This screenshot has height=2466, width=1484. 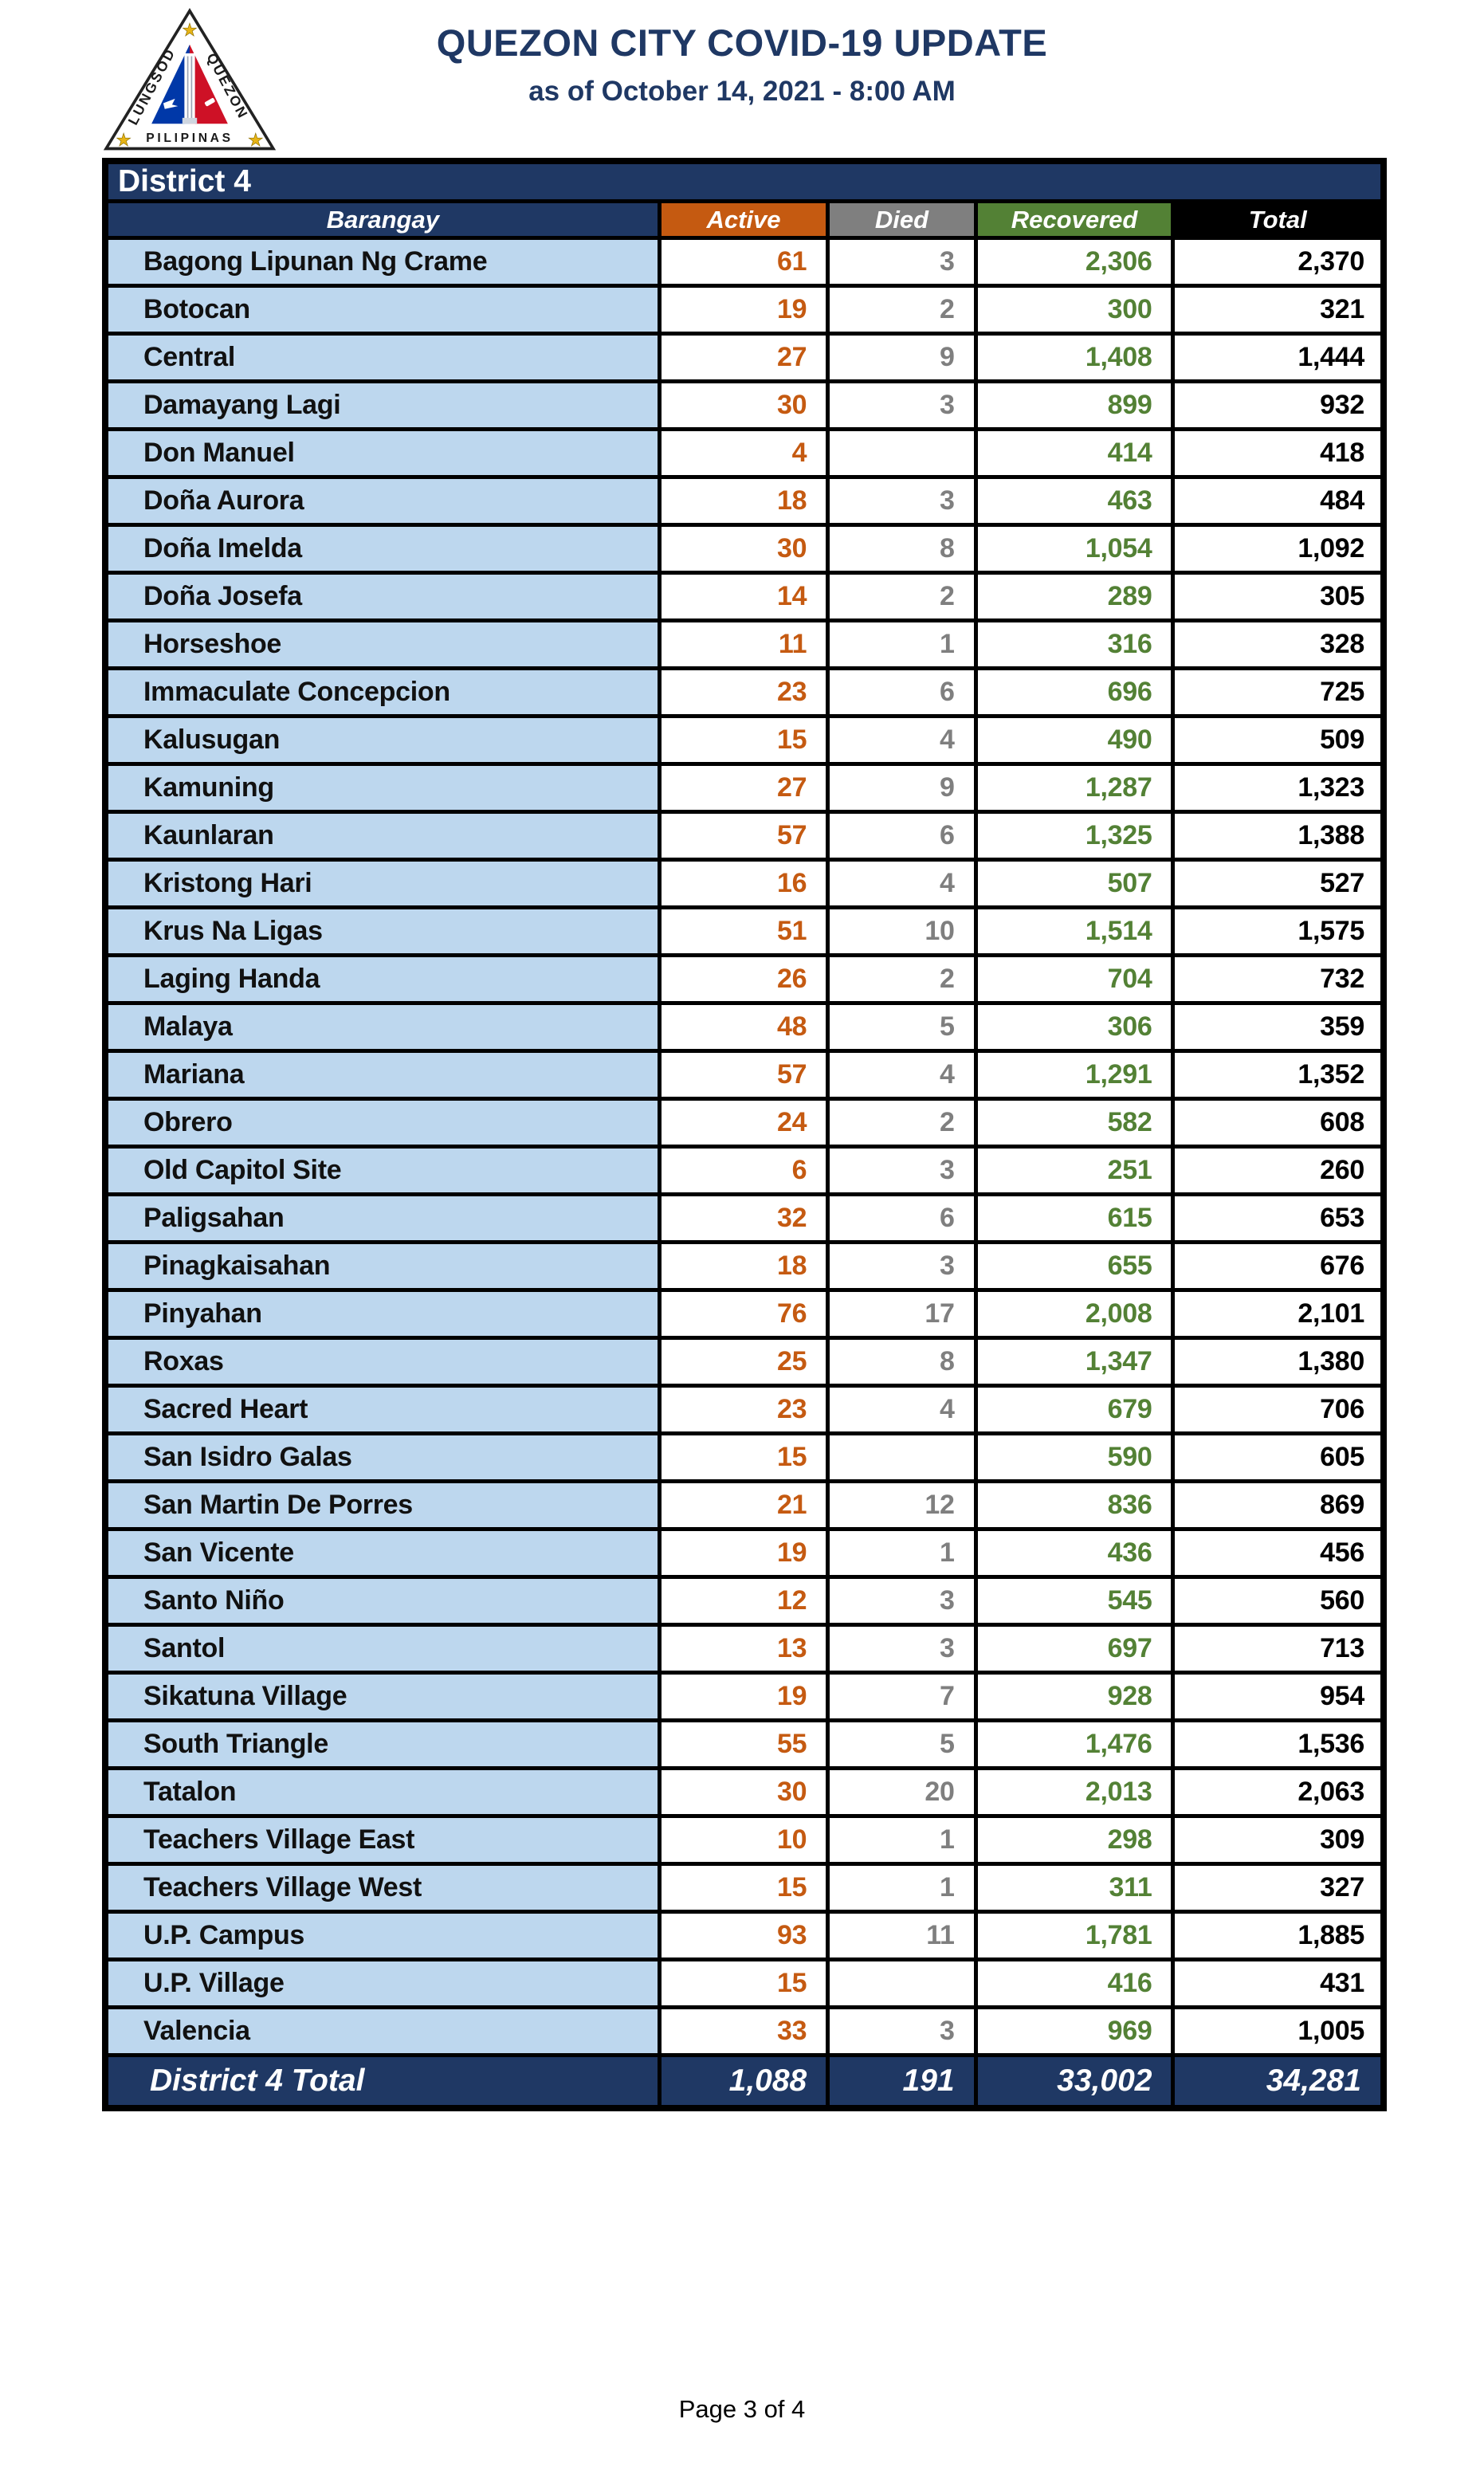 What do you see at coordinates (1278, 836) in the screenshot?
I see `total-count-cell: 1,388` at bounding box center [1278, 836].